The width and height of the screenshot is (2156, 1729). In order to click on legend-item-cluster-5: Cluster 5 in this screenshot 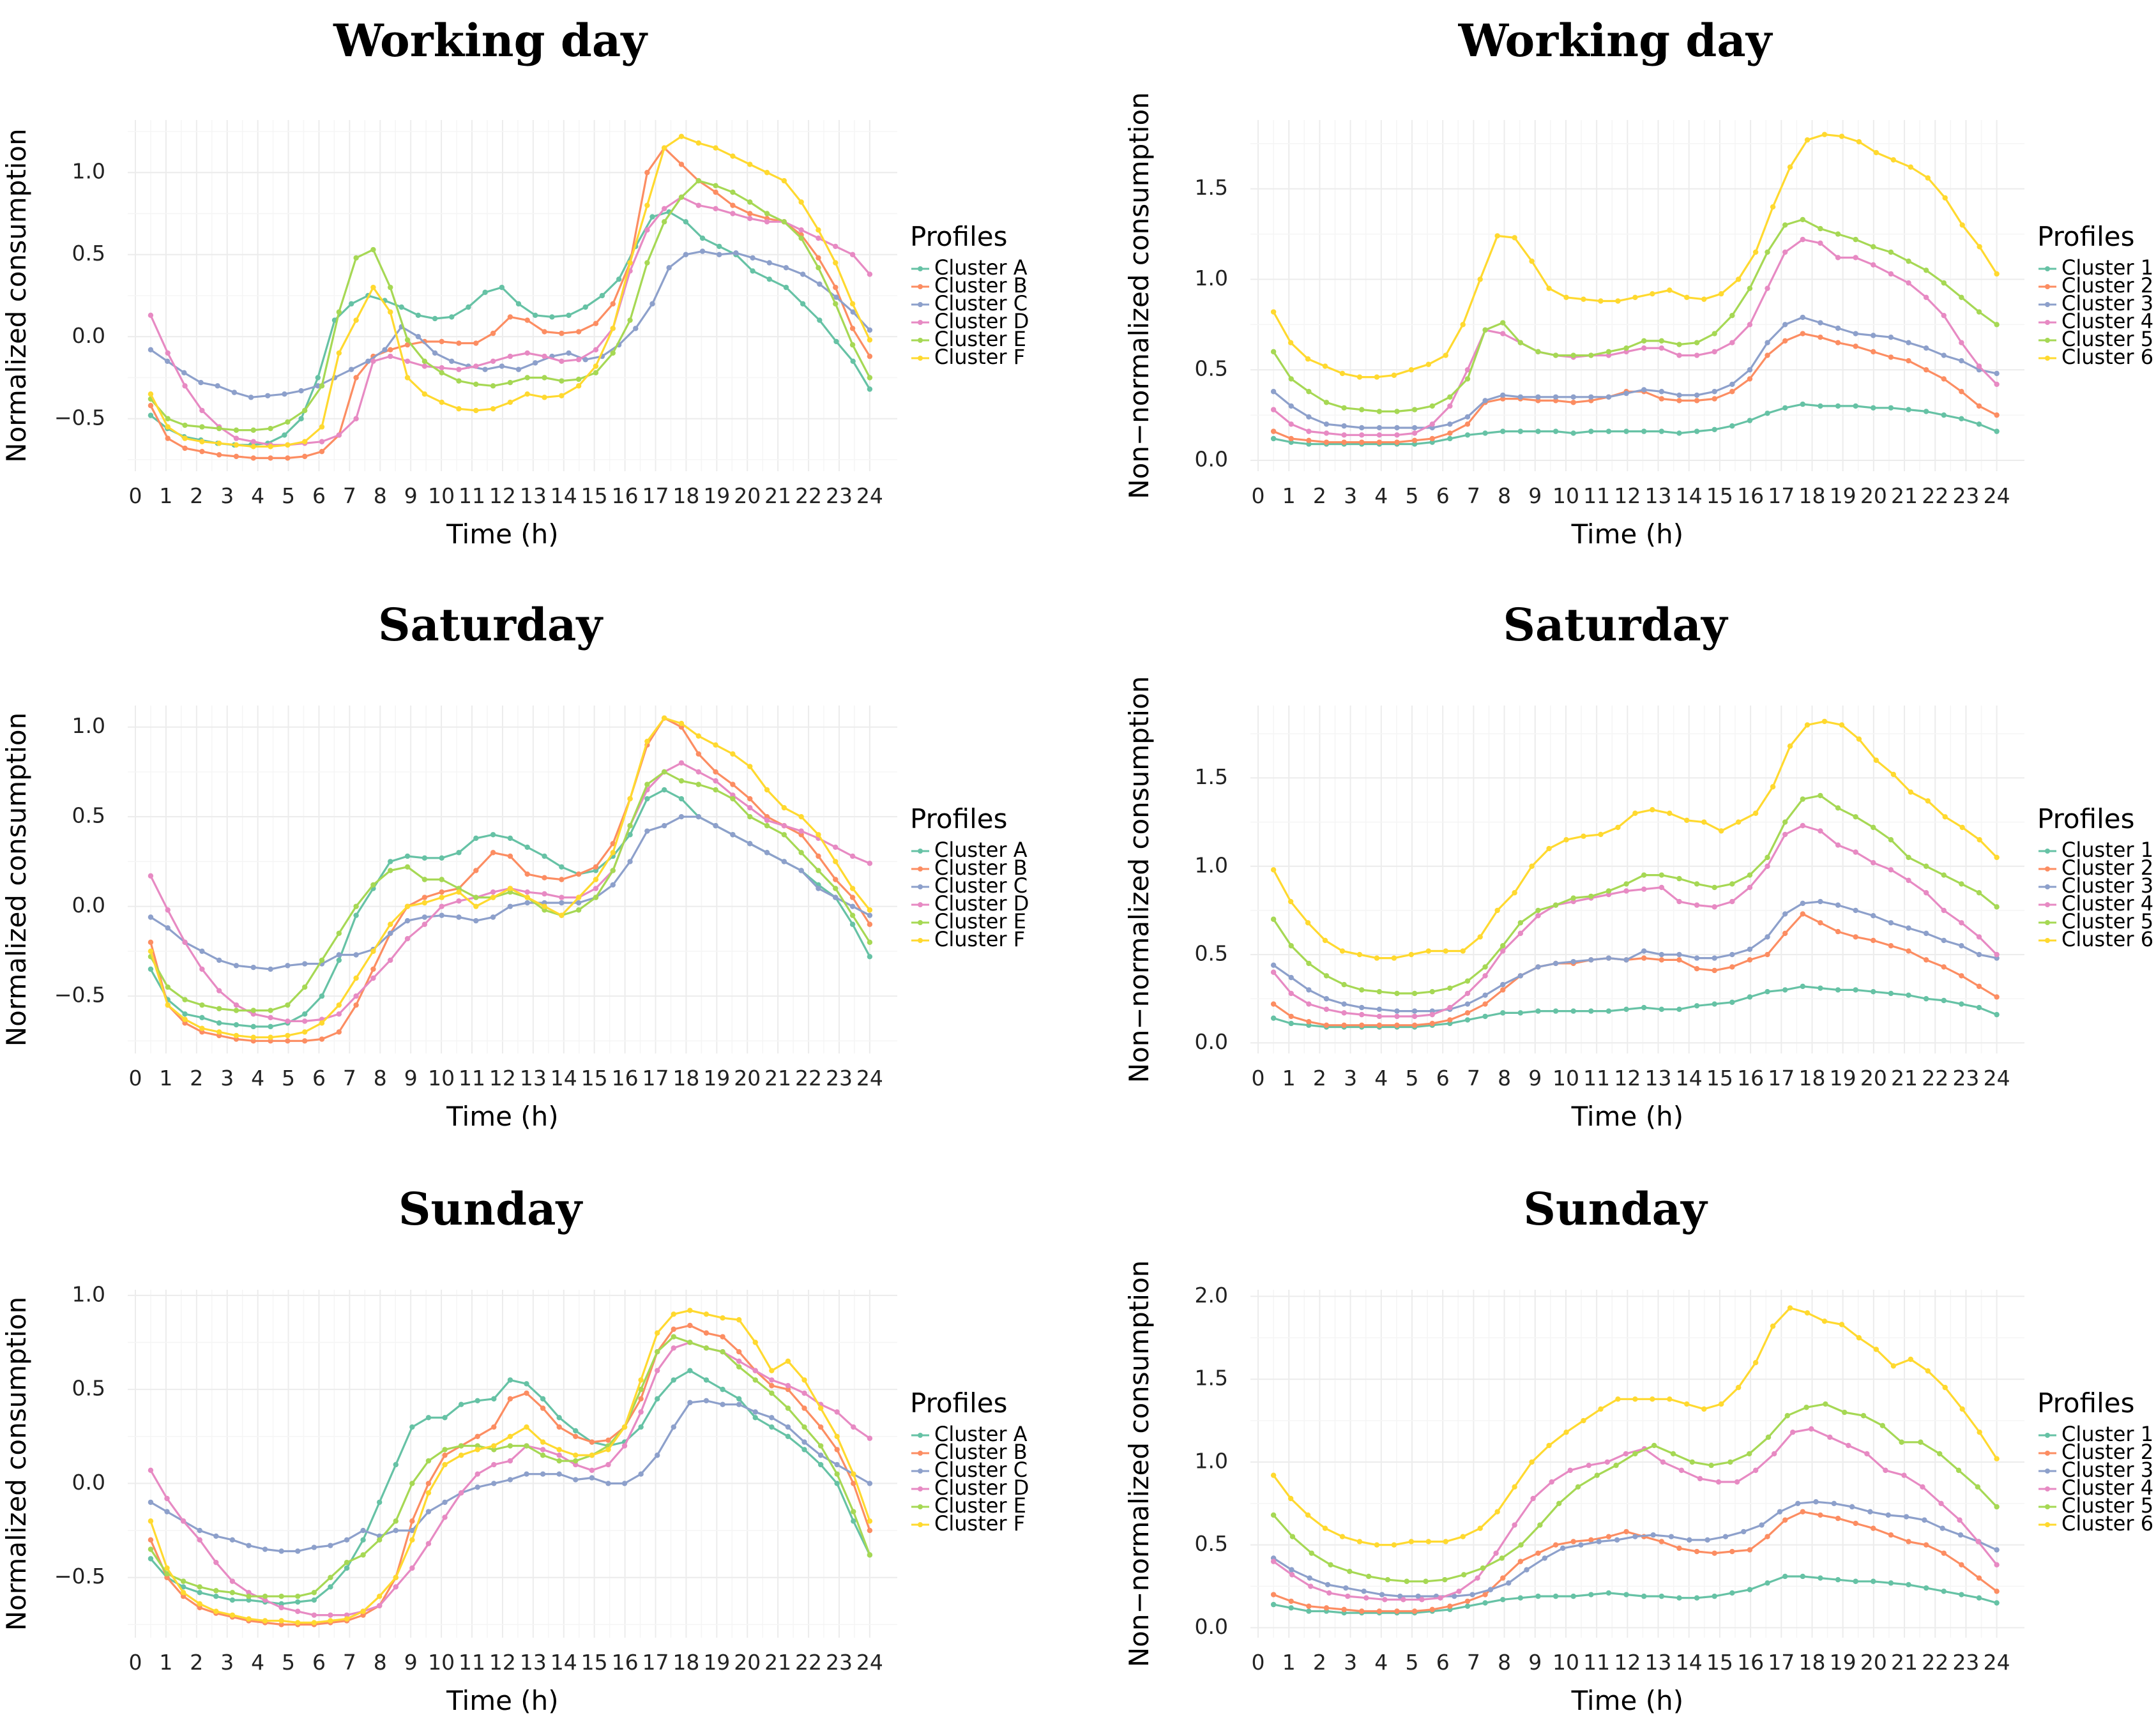, I will do `click(2107, 1505)`.